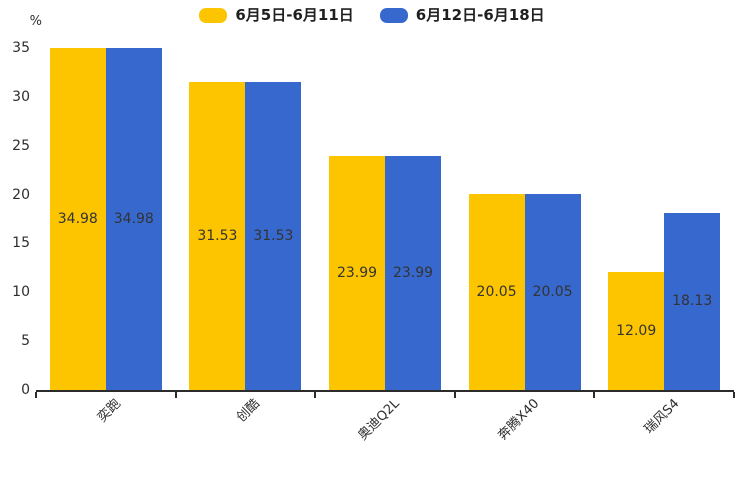  I want to click on x-axis-category-label: 创酷, so click(249, 411).